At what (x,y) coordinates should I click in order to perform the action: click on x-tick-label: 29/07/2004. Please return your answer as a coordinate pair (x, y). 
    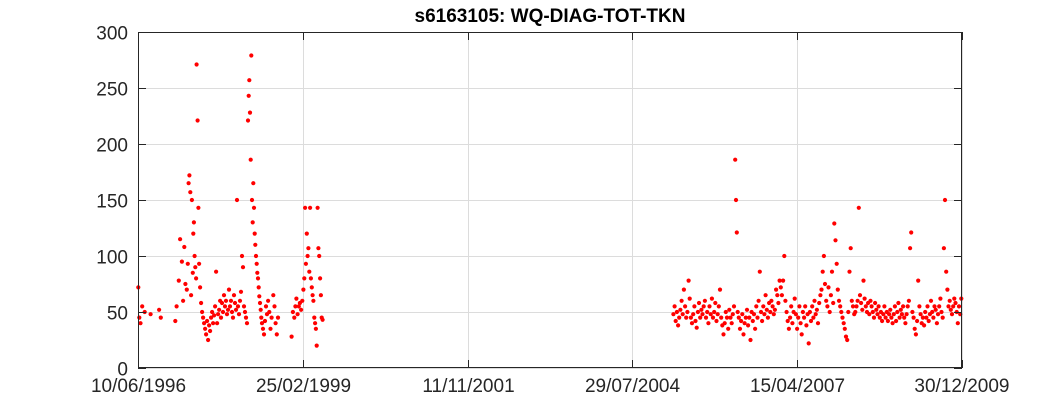
    Looking at the image, I should click on (633, 386).